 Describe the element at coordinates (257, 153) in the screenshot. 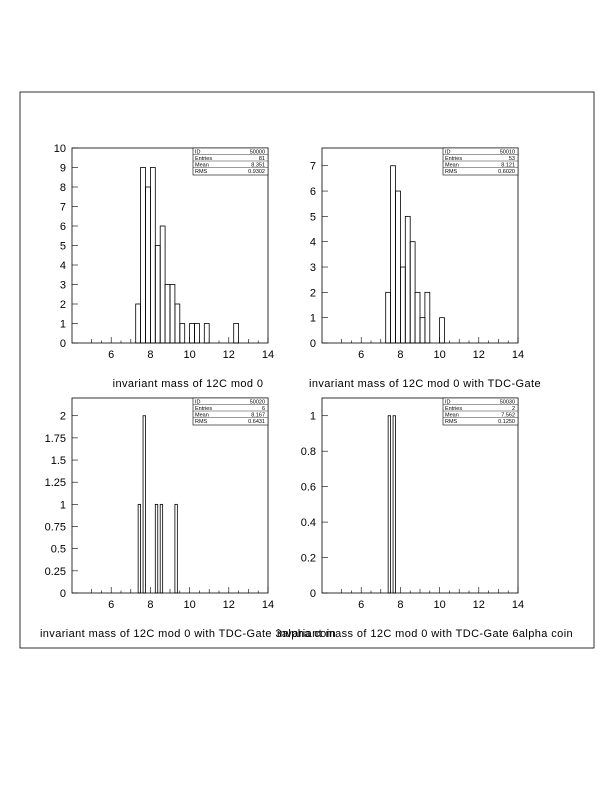

I see `stats-value: 50000` at that location.